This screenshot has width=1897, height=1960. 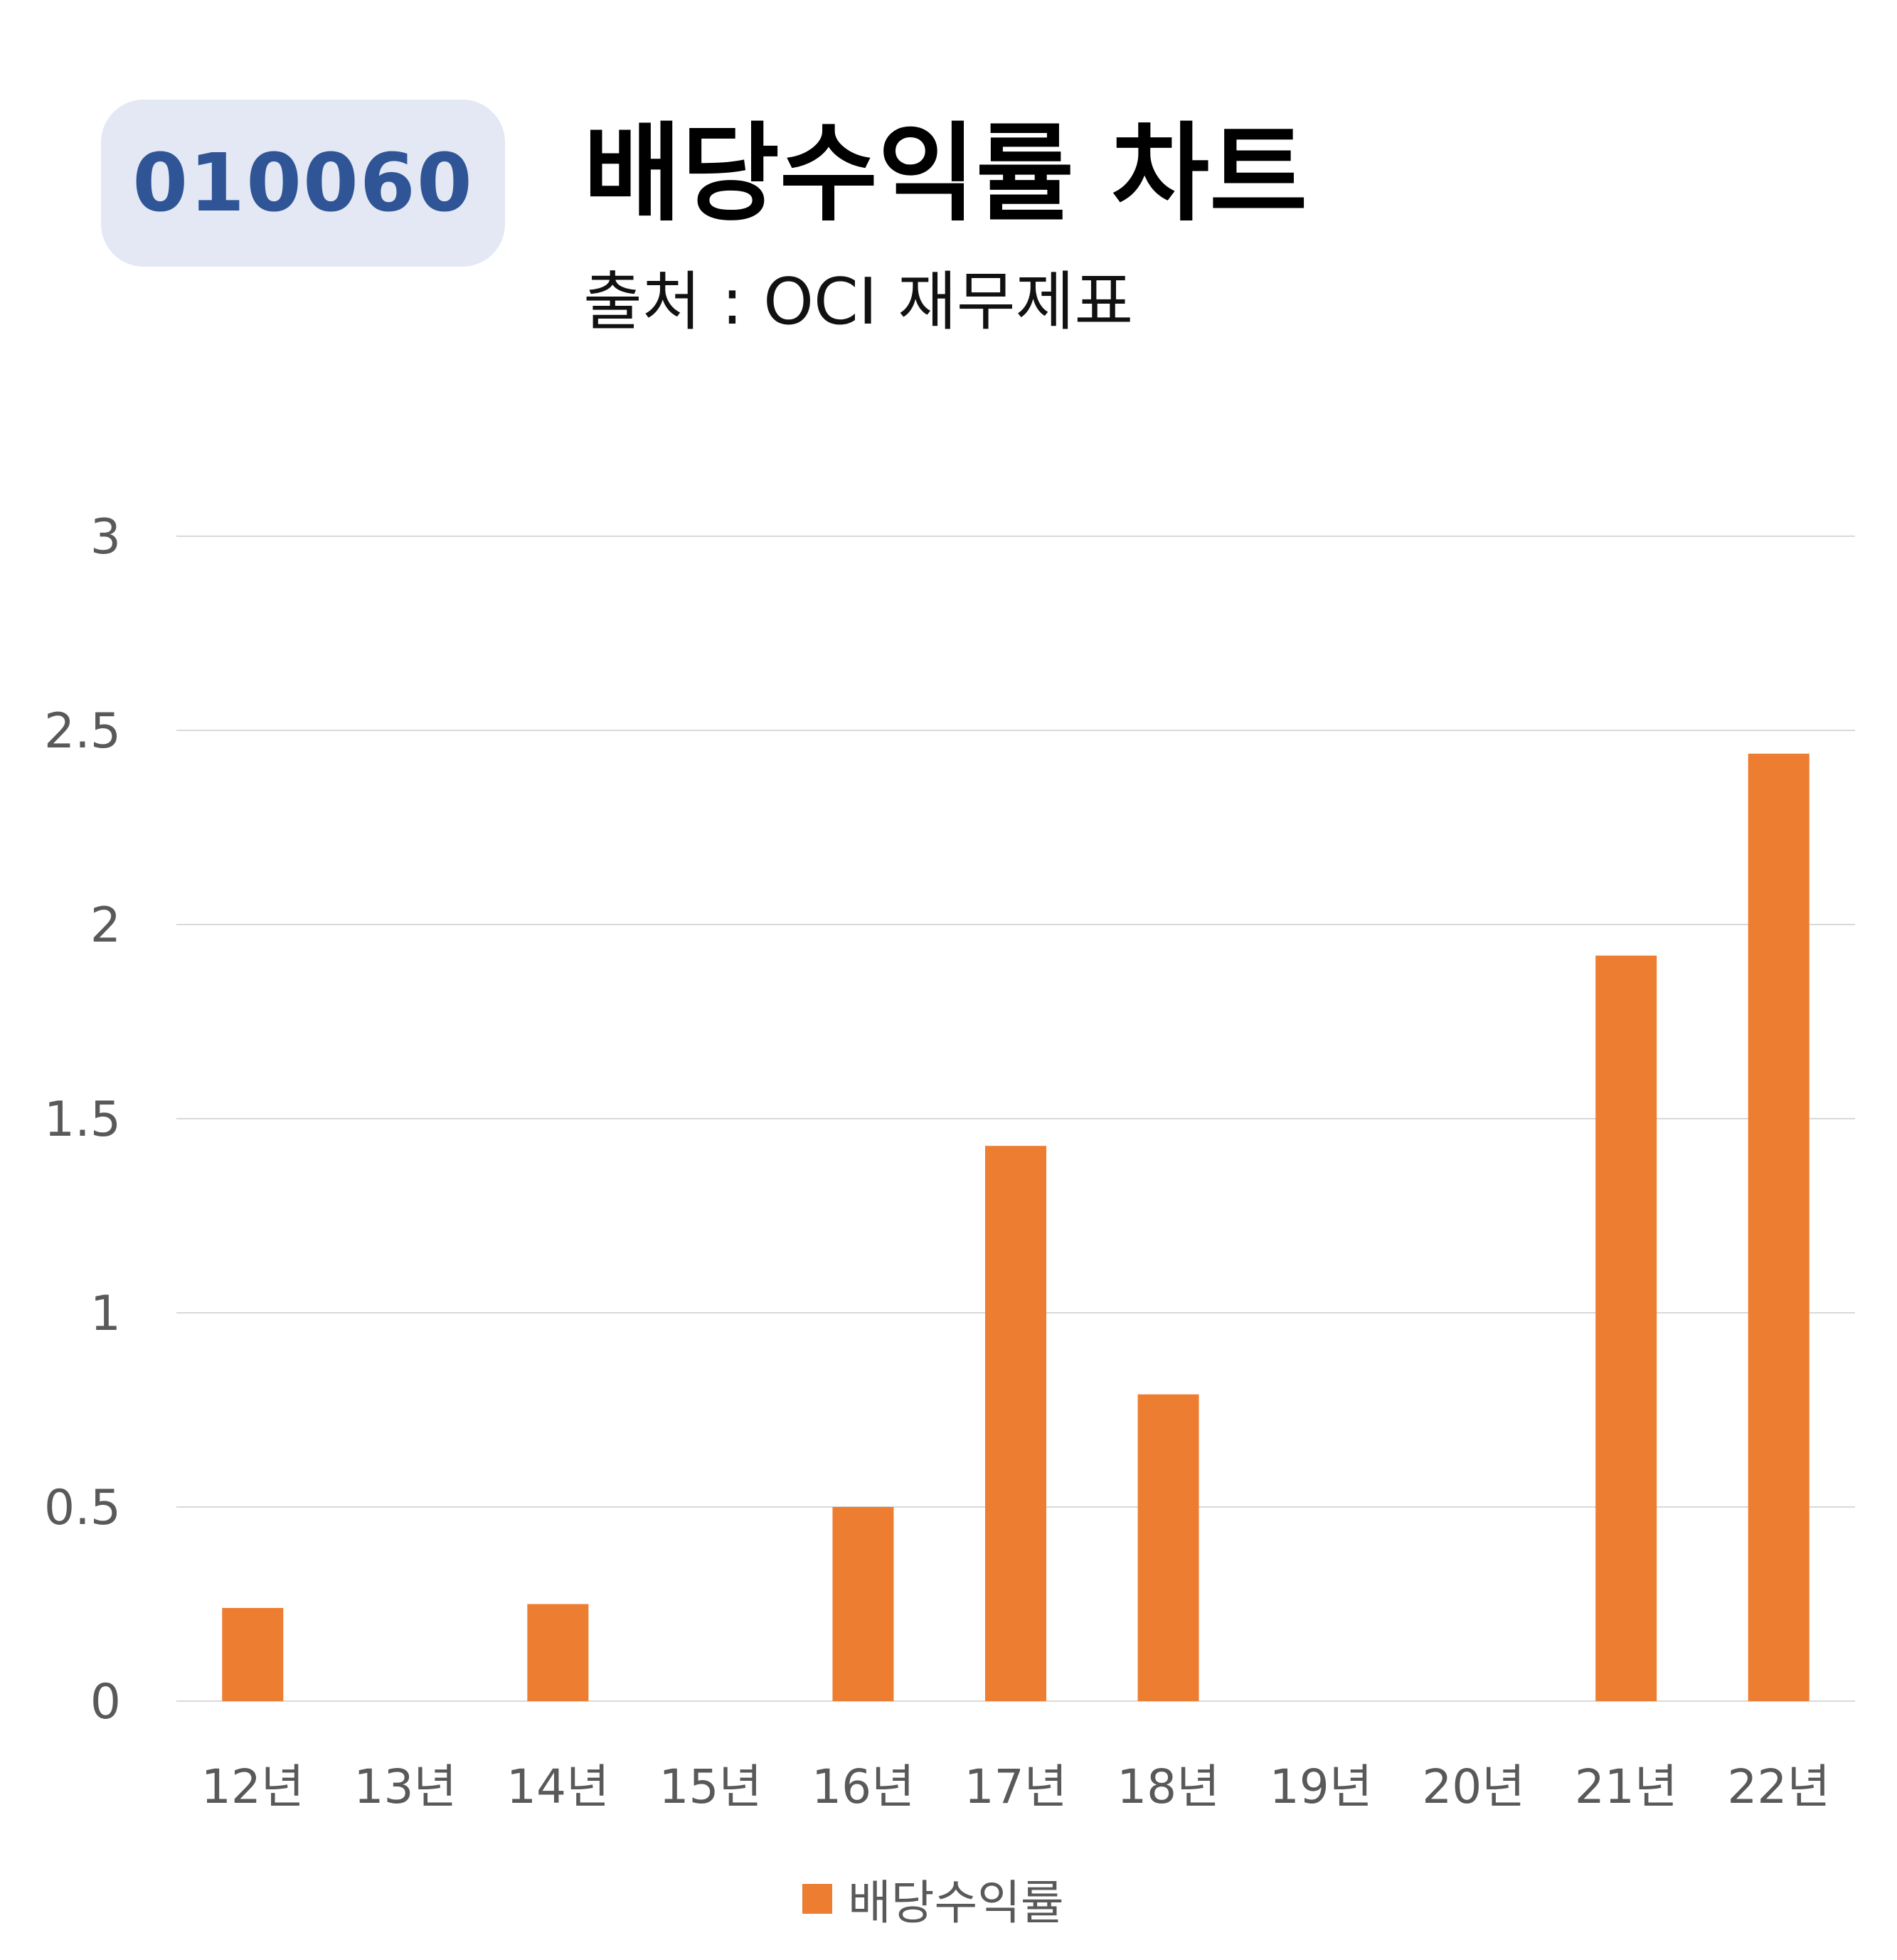 I want to click on x-tick-label: 16년, so click(x=863, y=1786).